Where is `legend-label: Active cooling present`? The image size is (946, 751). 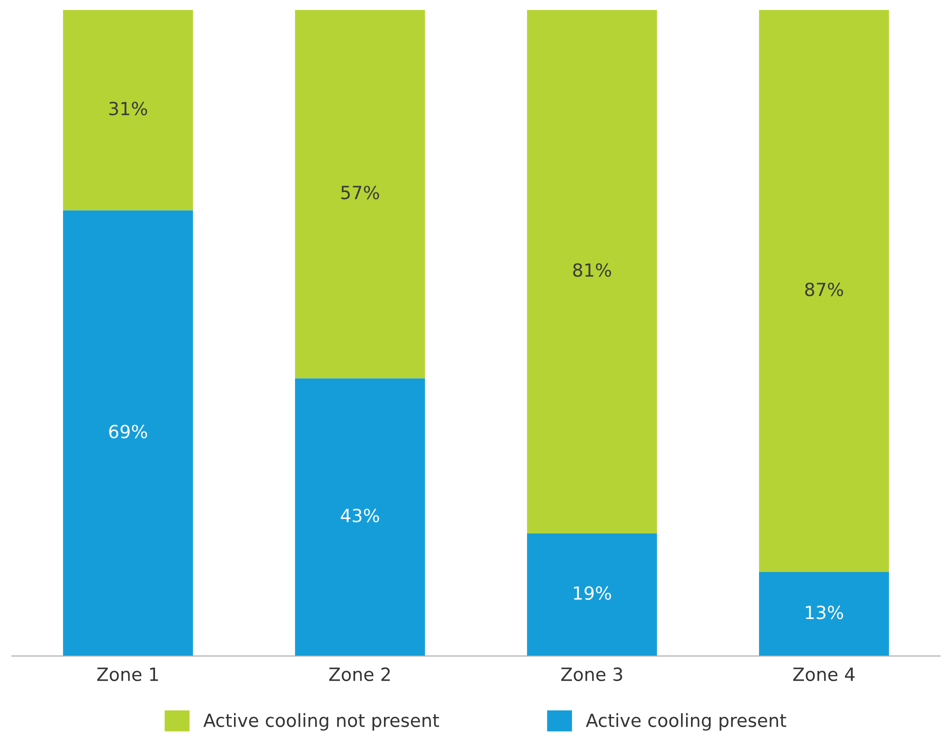 legend-label: Active cooling present is located at coordinates (686, 722).